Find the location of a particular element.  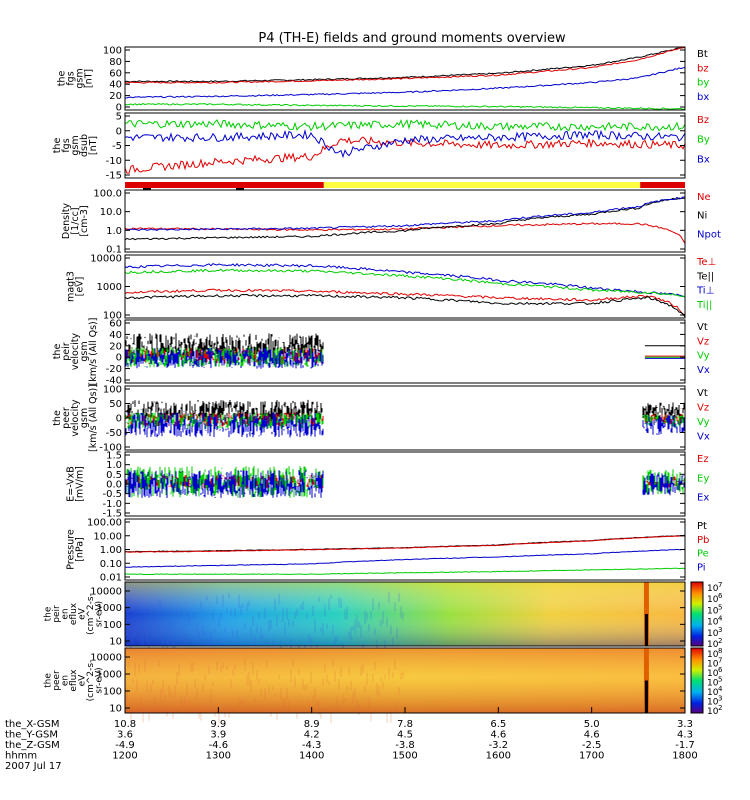

y-tick-label: -5 is located at coordinates (117, 146).